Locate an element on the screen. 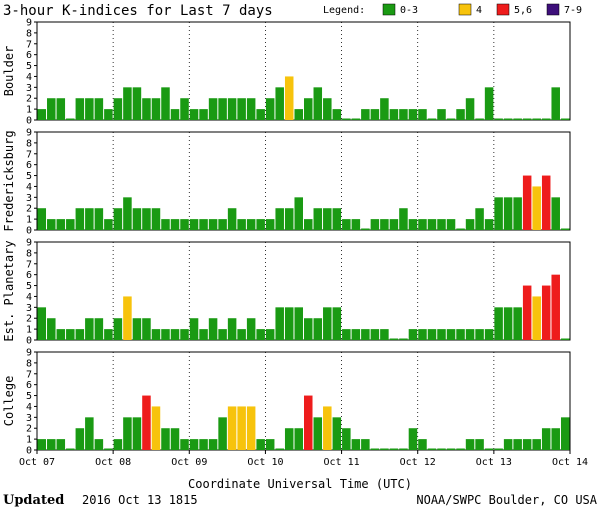 This screenshot has width=600, height=510. y-tick-label: 4 is located at coordinates (29, 407).